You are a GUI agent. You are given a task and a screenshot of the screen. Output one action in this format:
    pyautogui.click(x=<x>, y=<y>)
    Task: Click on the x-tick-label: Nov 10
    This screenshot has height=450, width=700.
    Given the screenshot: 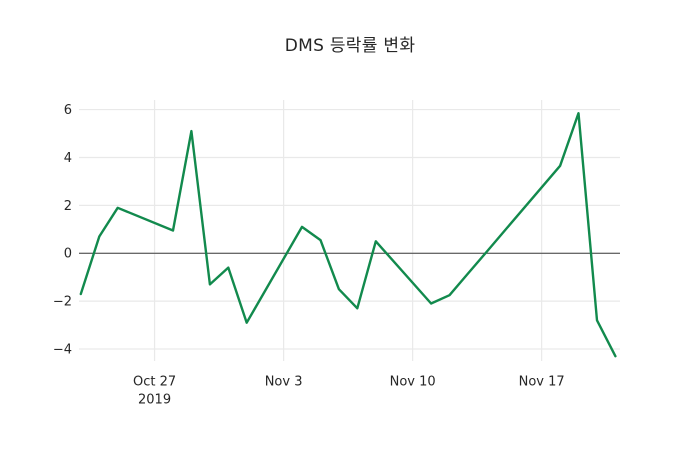 What is the action you would take?
    pyautogui.click(x=413, y=382)
    